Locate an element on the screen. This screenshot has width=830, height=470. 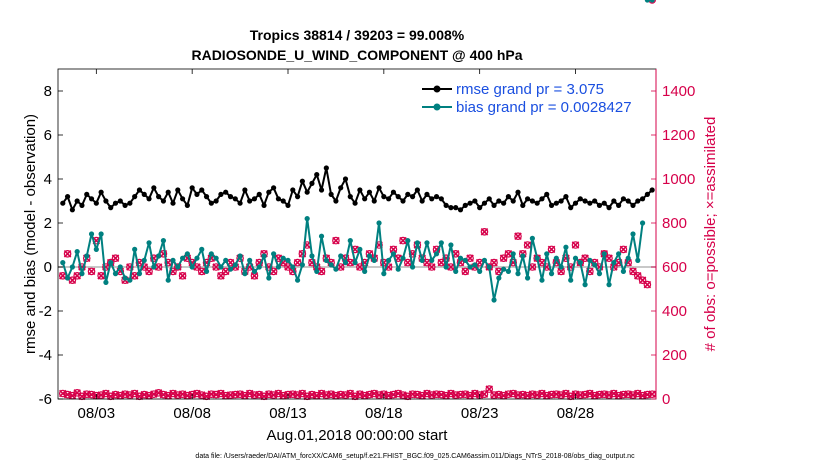
x-tick-label: 08/18 is located at coordinates (384, 413).